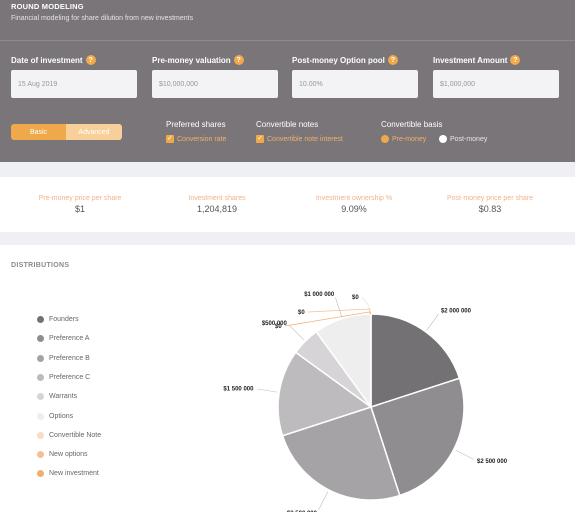 The height and width of the screenshot is (512, 575). I want to click on legend-label: Preference C, so click(70, 377).